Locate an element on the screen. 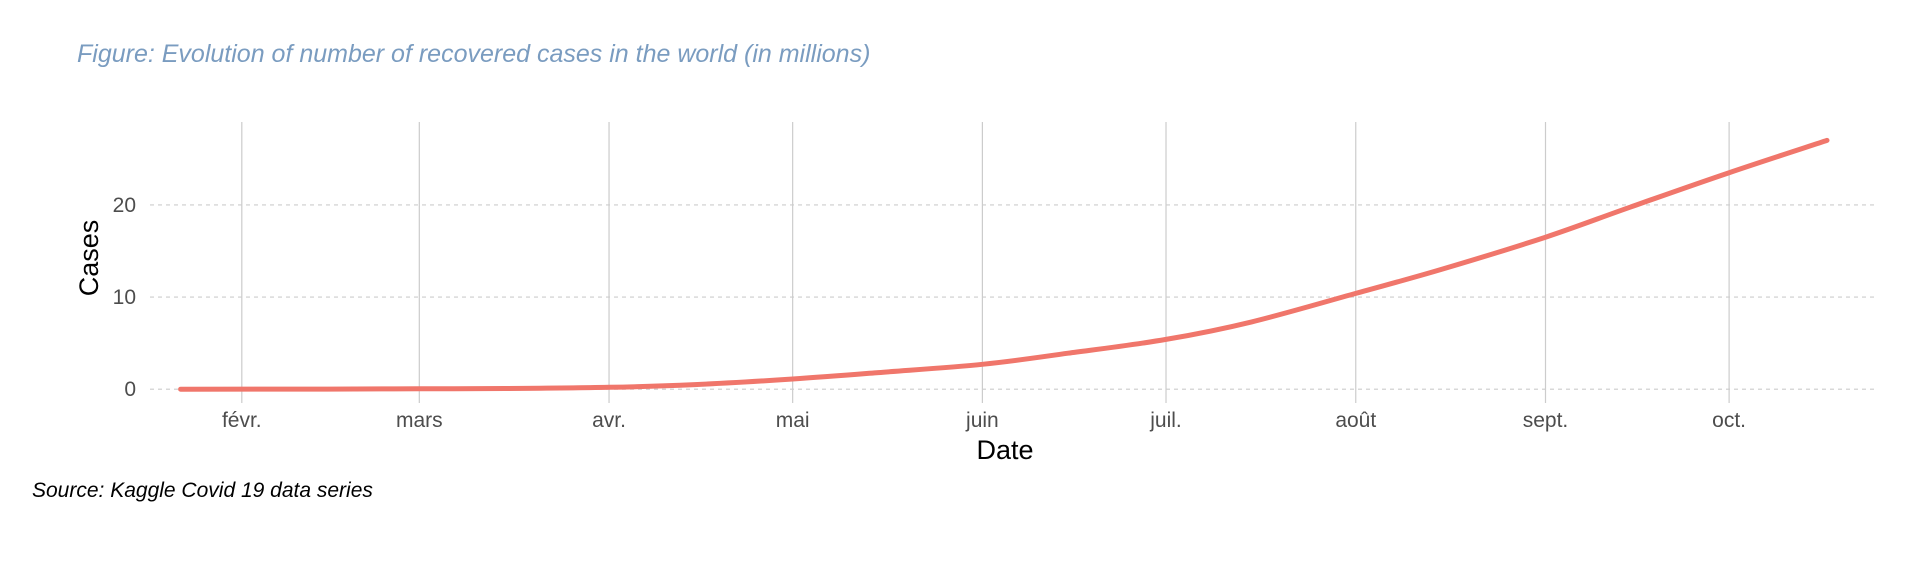 Image resolution: width=1920 pixels, height=576 pixels. y-tick-label: 10 is located at coordinates (124, 297).